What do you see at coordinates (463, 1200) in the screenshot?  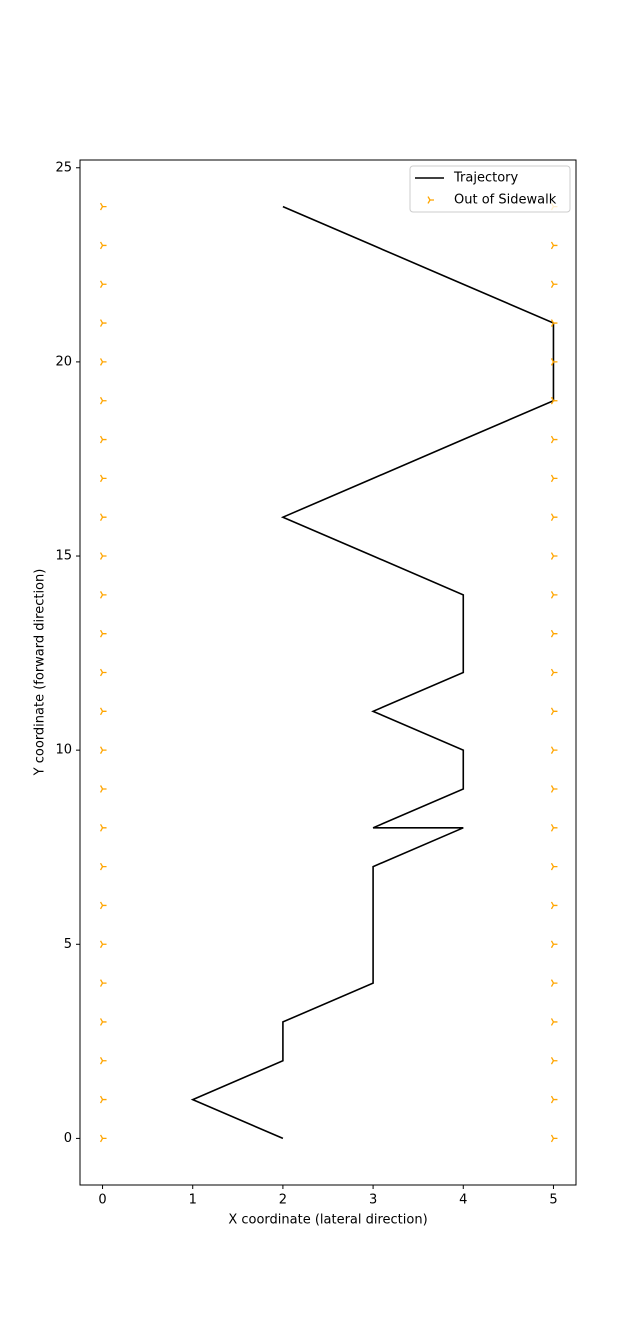 I see `x-tick-label: 4` at bounding box center [463, 1200].